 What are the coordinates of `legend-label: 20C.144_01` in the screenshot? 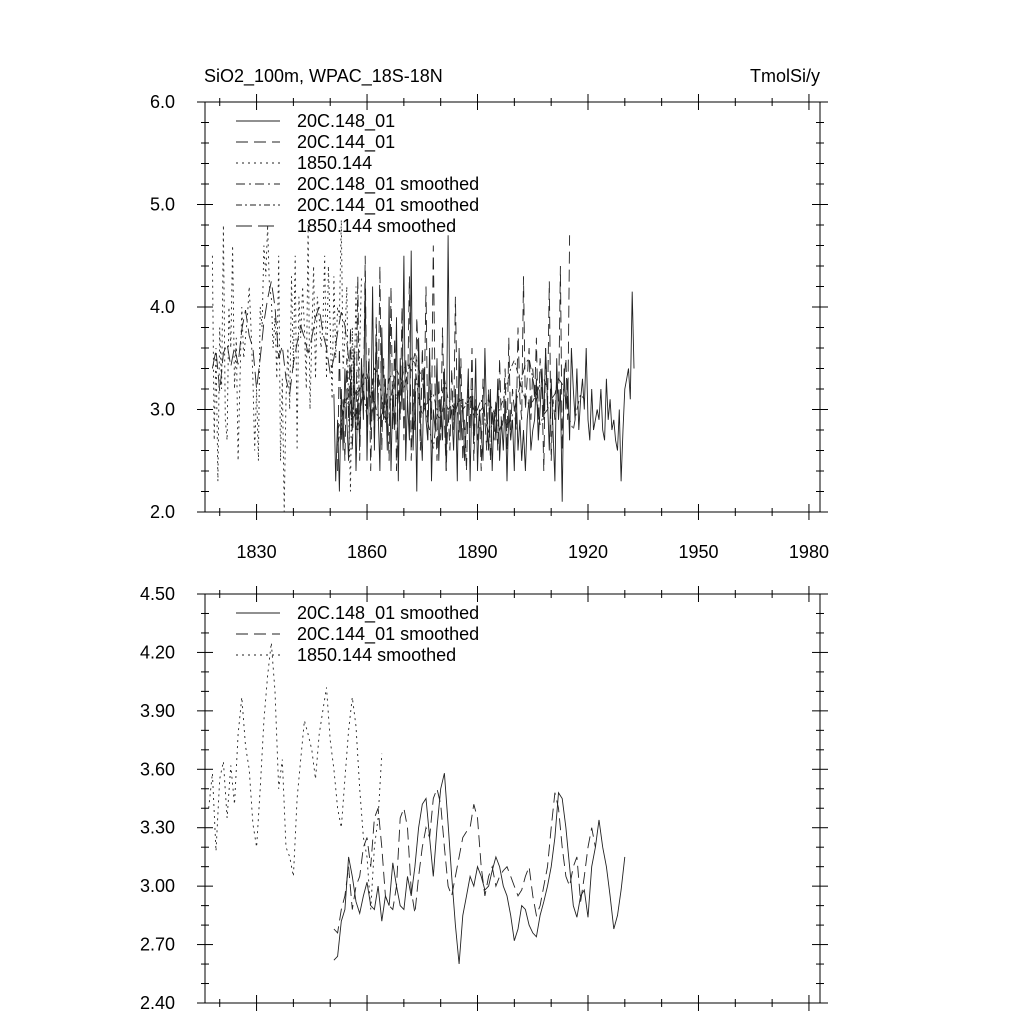 It's located at (346, 142).